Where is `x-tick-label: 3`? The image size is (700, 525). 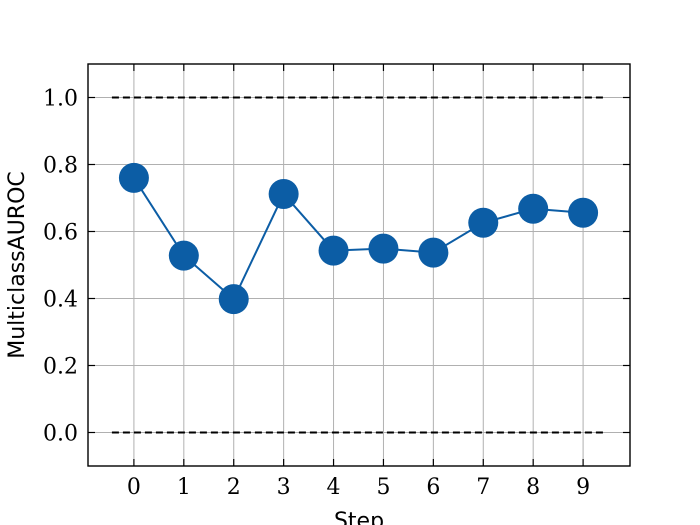 x-tick-label: 3 is located at coordinates (284, 487).